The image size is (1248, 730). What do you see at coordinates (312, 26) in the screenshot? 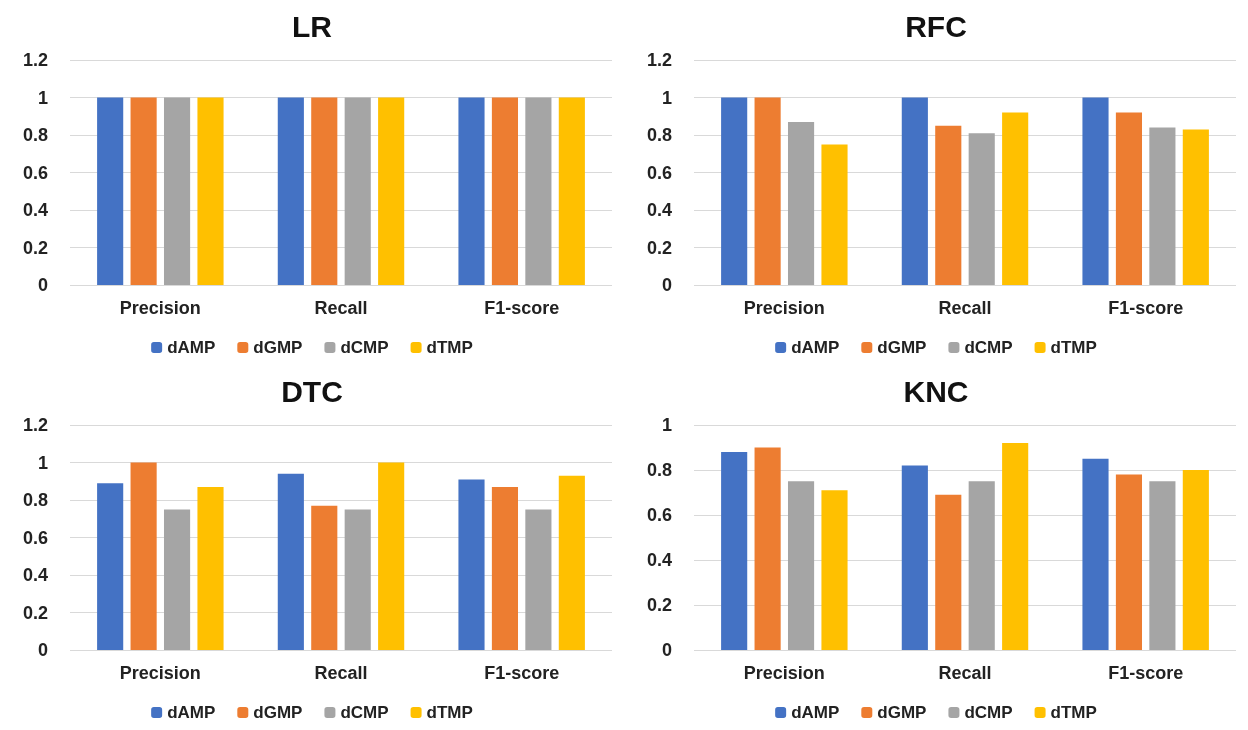
I see `chart-title: LR` at bounding box center [312, 26].